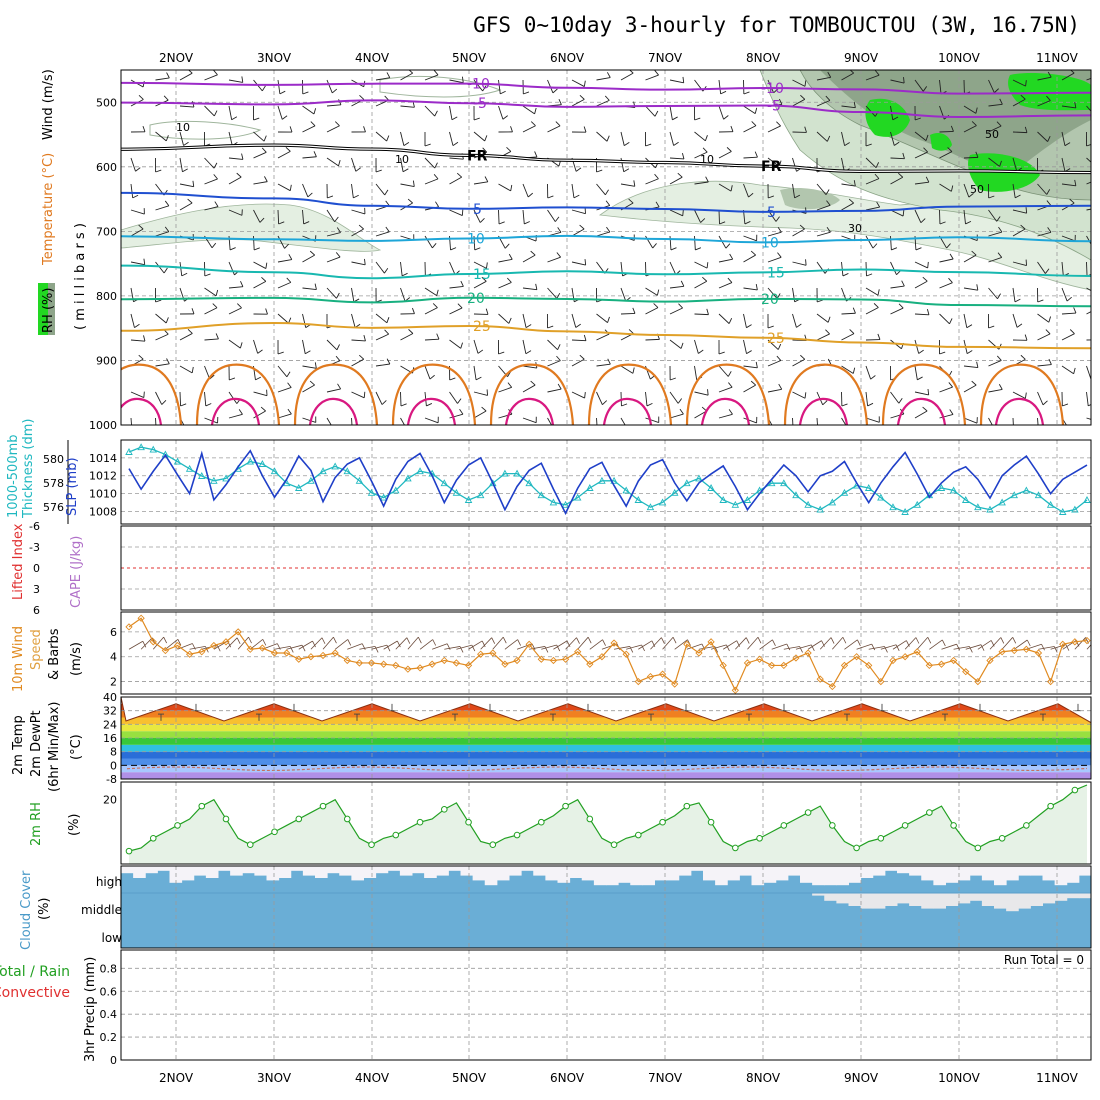  I want to click on lifted-index-tick-label: -3, so click(34, 547).